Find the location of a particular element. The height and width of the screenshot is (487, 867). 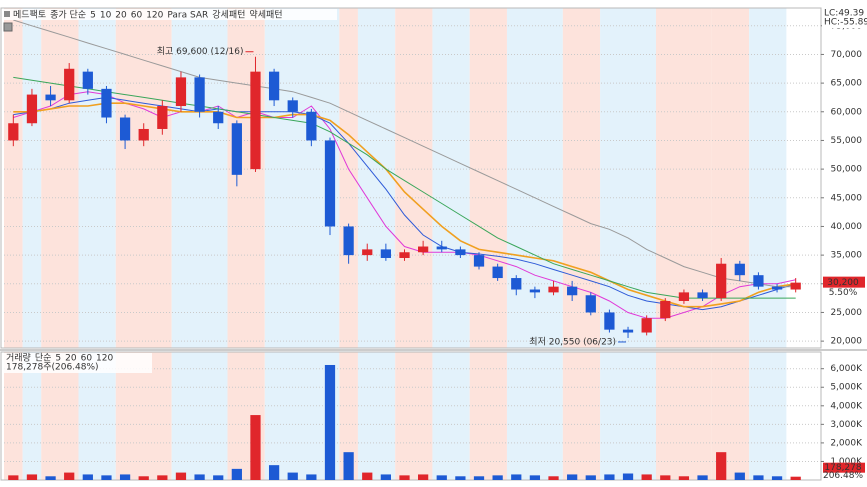

legend-label: Para SAR is located at coordinates (187, 16).